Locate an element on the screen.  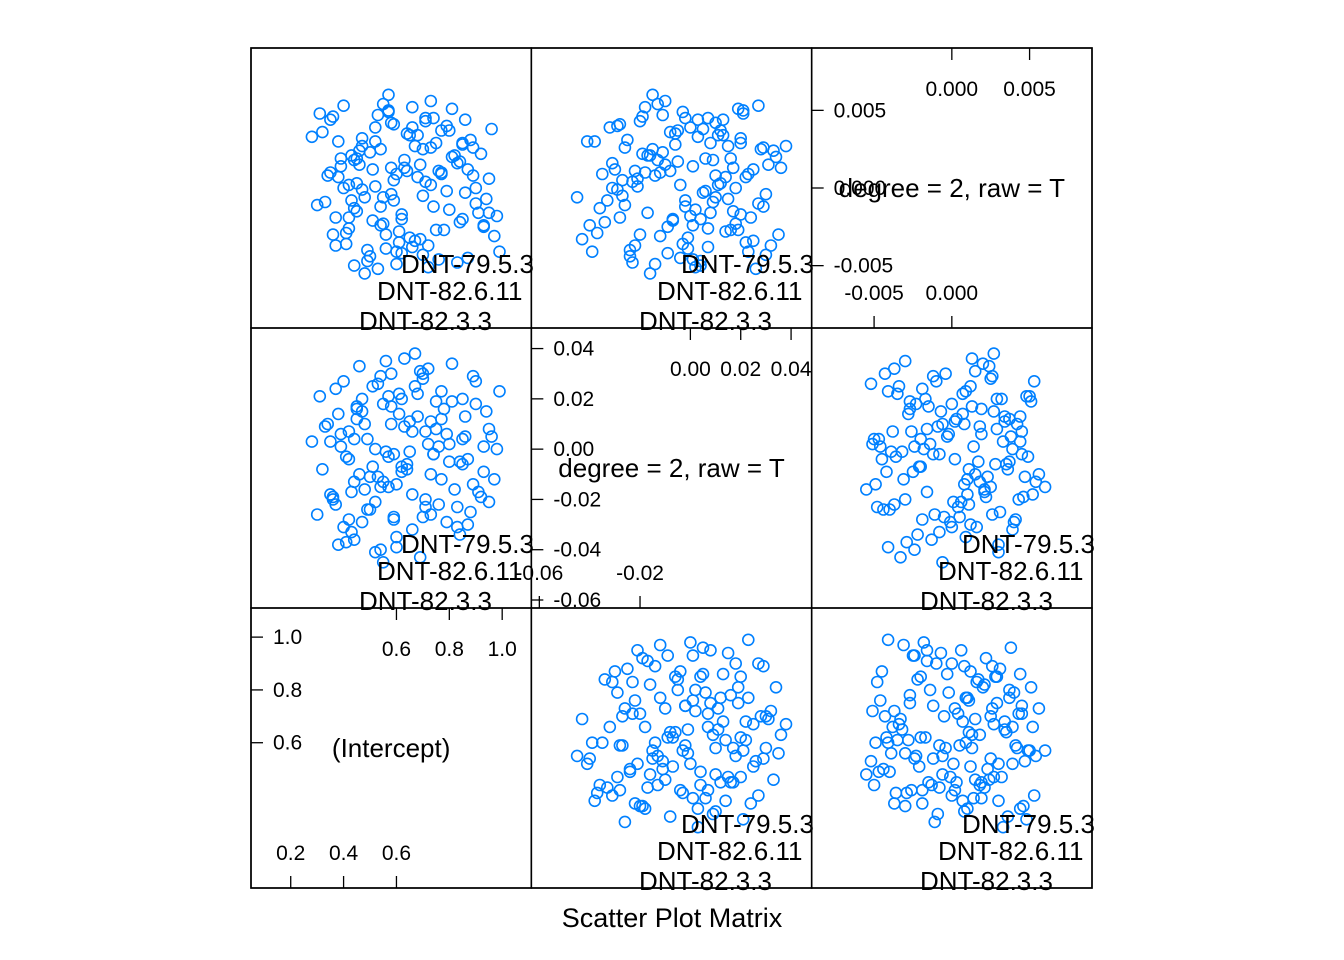
diag-y-tick-label-0-1: 0.8 is located at coordinates (287, 690).